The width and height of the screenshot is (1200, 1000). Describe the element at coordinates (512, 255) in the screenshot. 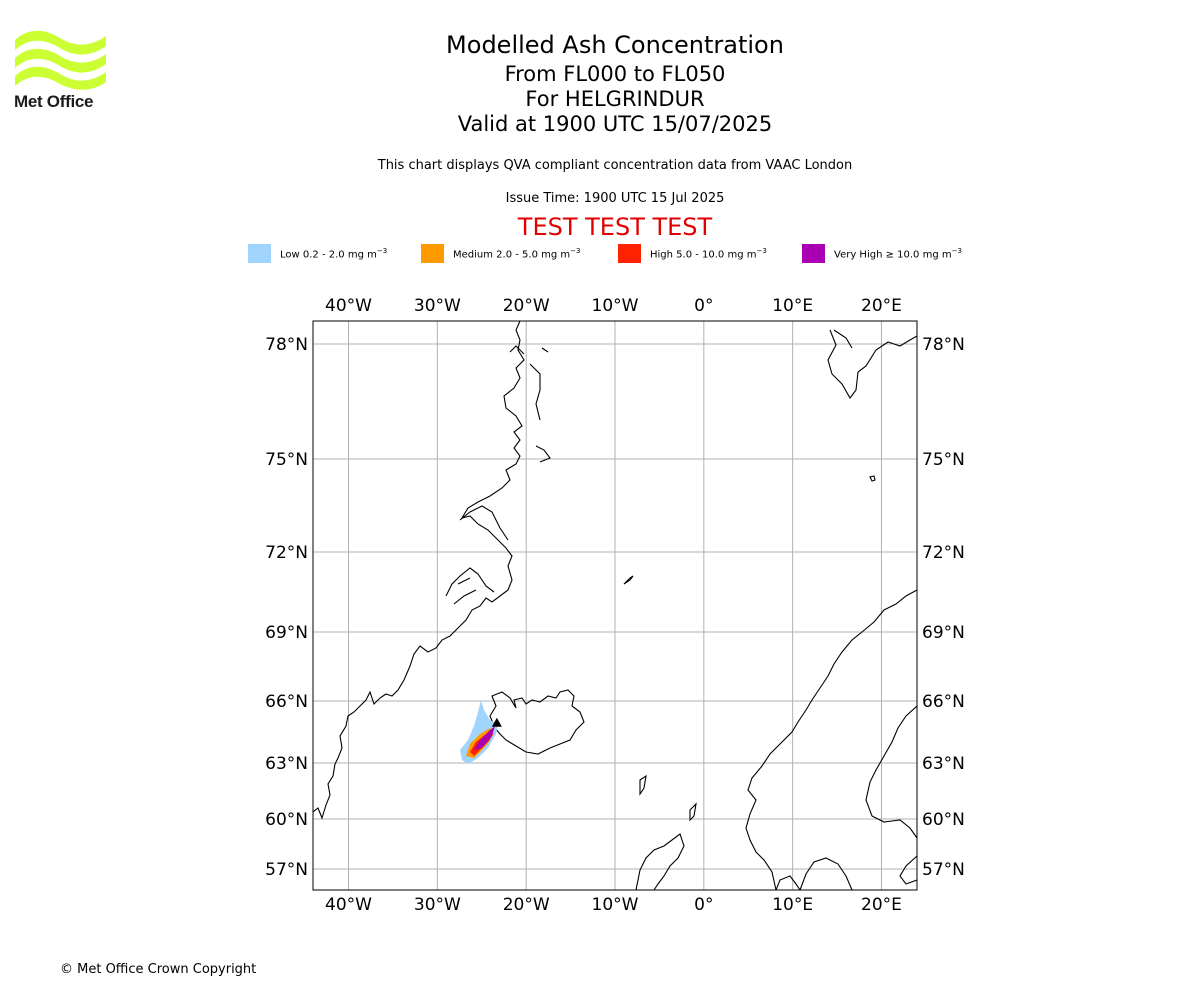

I see `legend-label-medium: Medium 2.0 - 5.0 mg m` at that location.